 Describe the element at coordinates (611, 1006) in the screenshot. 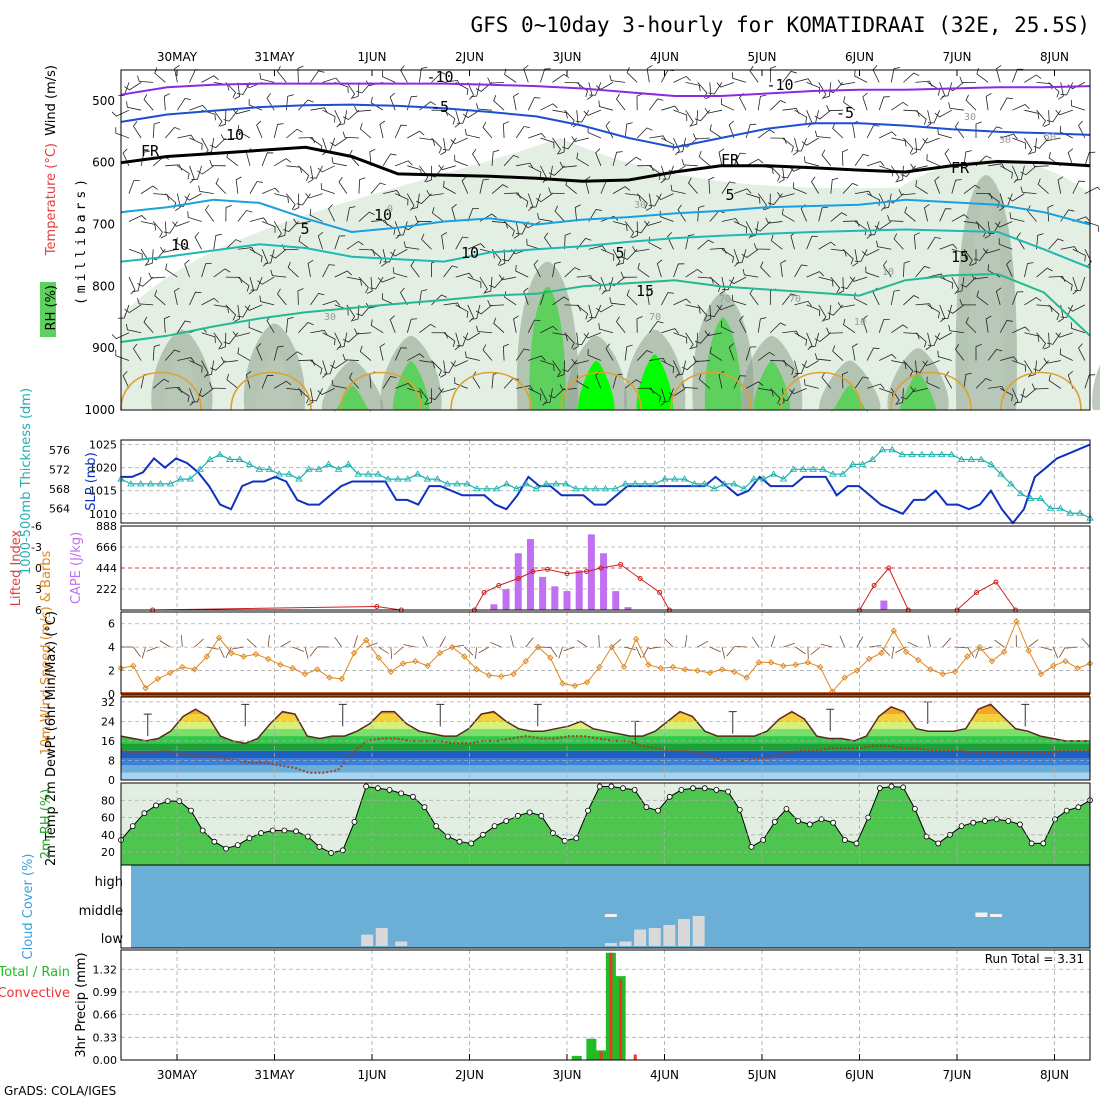

I see `precip-conv-bar` at that location.